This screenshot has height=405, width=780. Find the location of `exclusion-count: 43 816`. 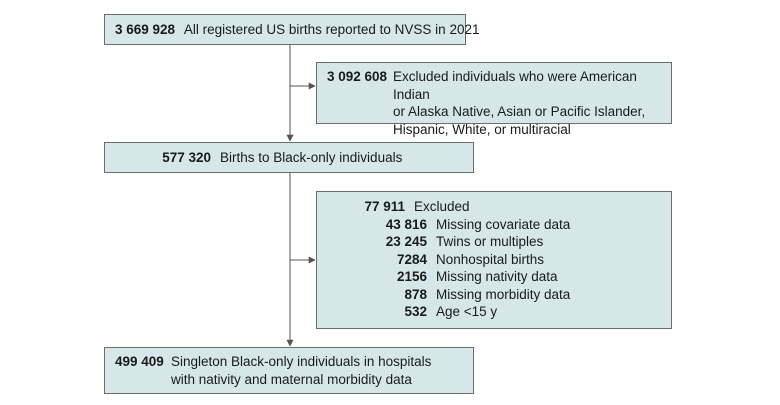

exclusion-count: 43 816 is located at coordinates (406, 224).